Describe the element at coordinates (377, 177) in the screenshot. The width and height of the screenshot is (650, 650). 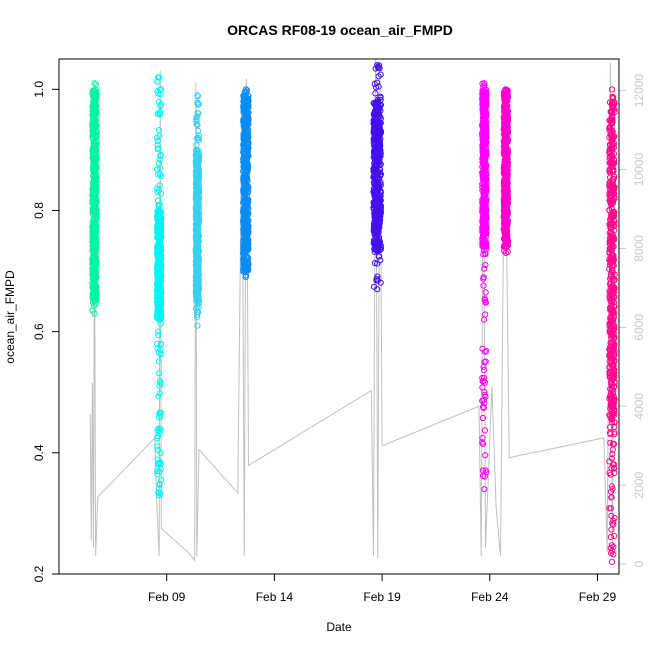
I see `flight-5-points` at that location.